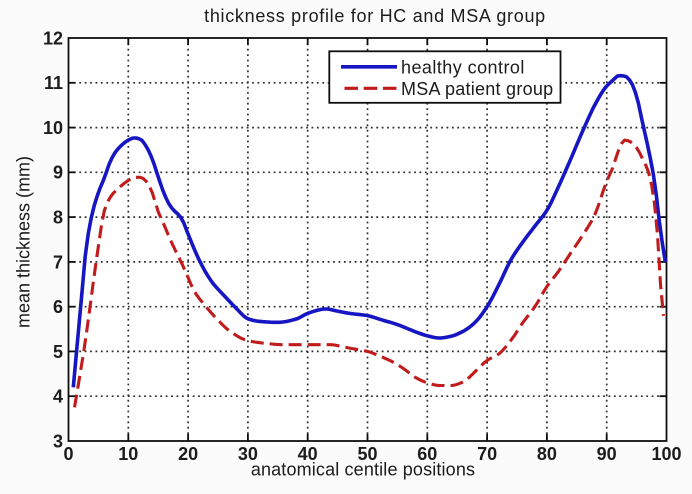 The image size is (692, 494). I want to click on svg-text: 80, so click(547, 454).